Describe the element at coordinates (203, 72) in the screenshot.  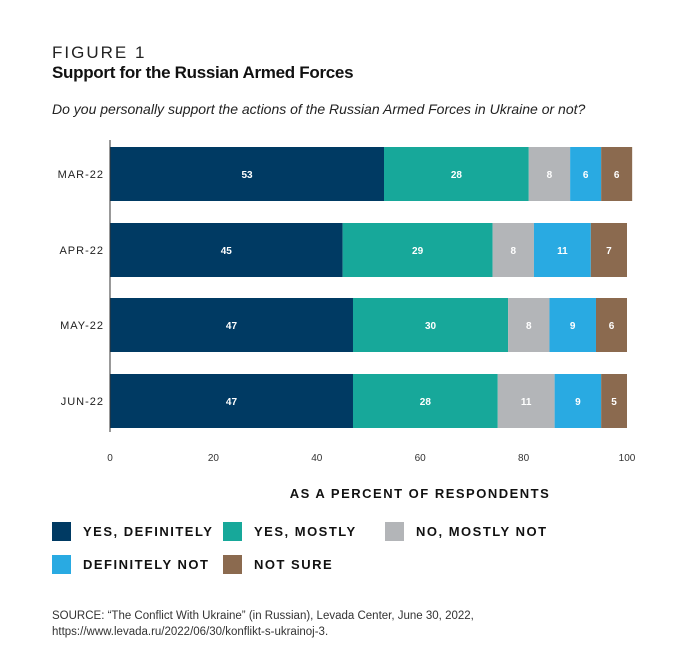
I see `chart-title: Support for the Russian Armed Forces` at that location.